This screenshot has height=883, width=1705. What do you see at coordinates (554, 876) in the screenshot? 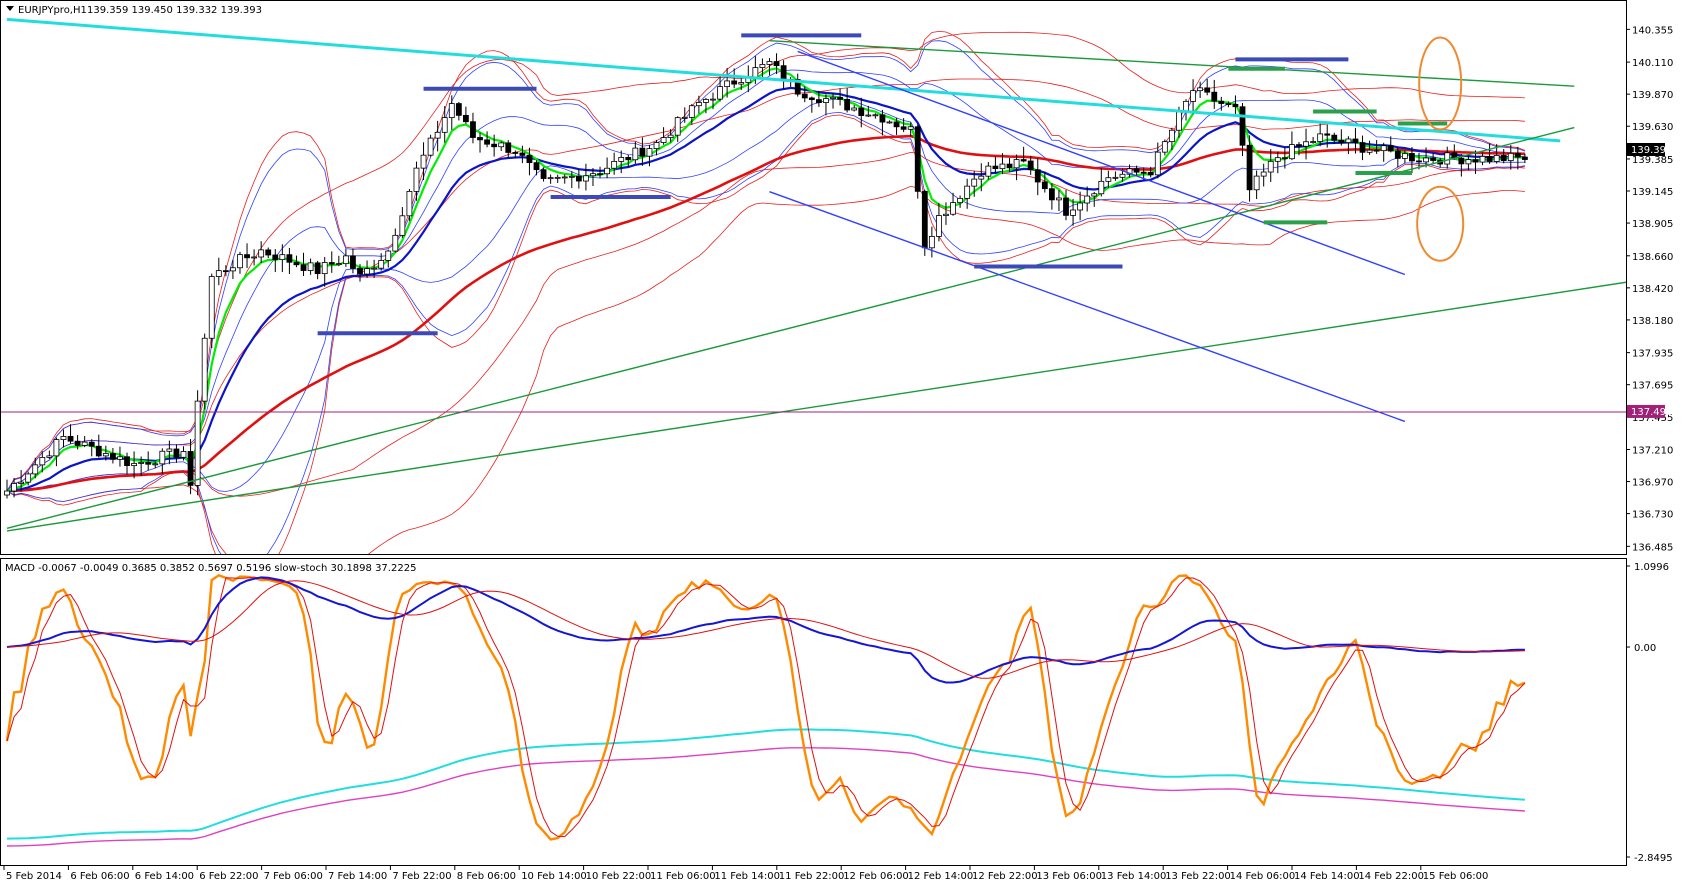
I see `time-tick-label: 10 Feb 14:00` at bounding box center [554, 876].